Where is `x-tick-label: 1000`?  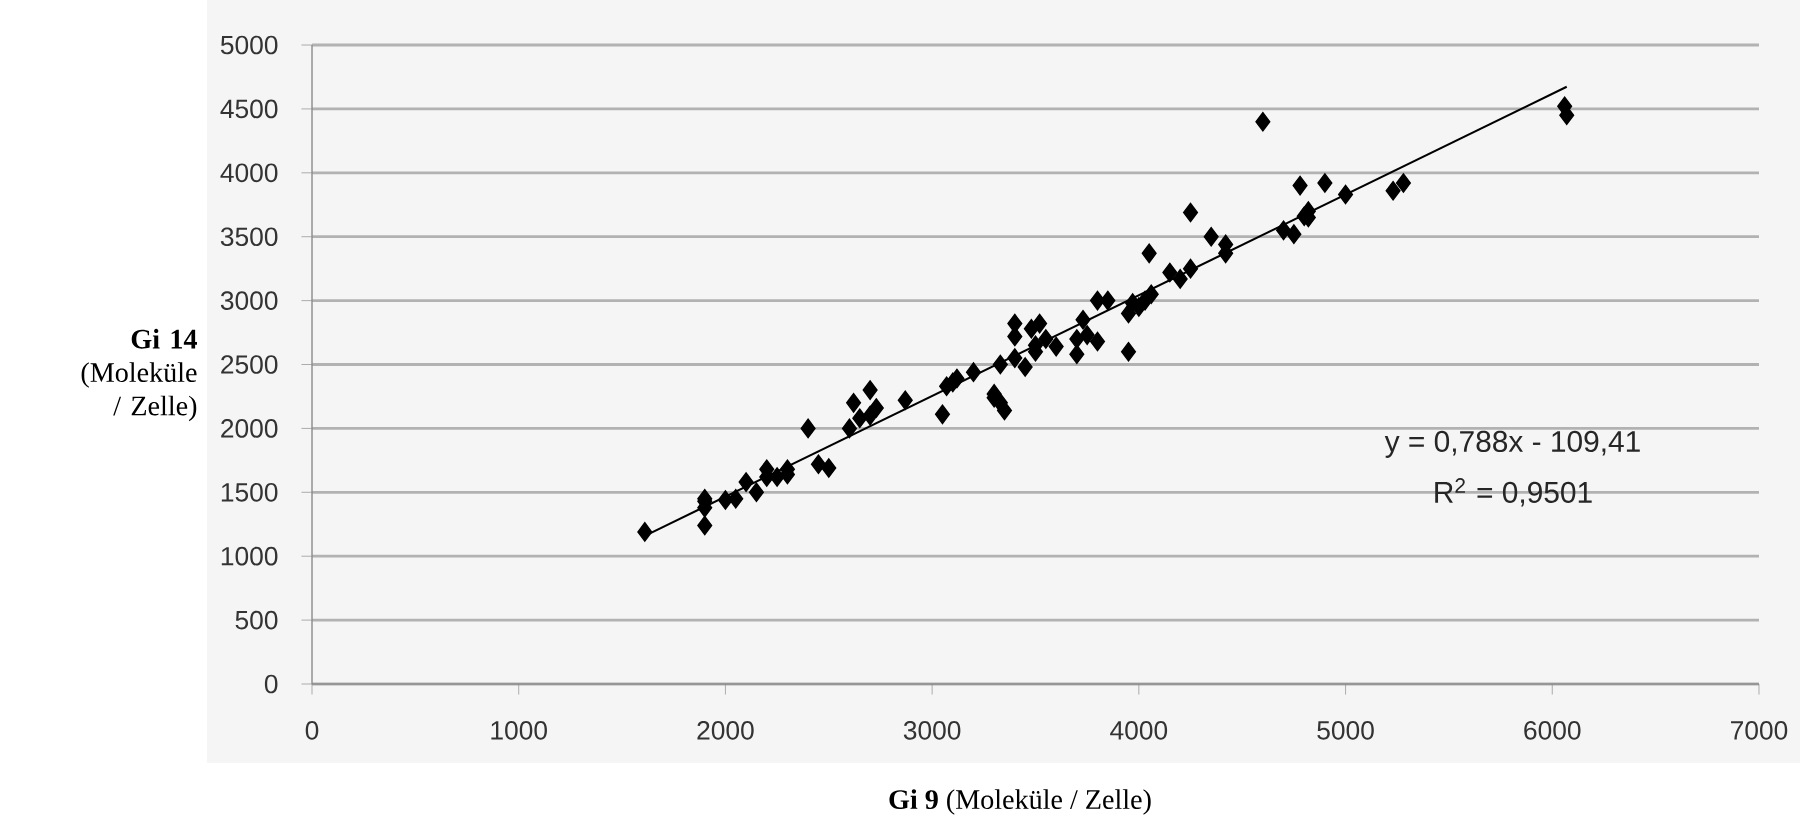 x-tick-label: 1000 is located at coordinates (519, 730).